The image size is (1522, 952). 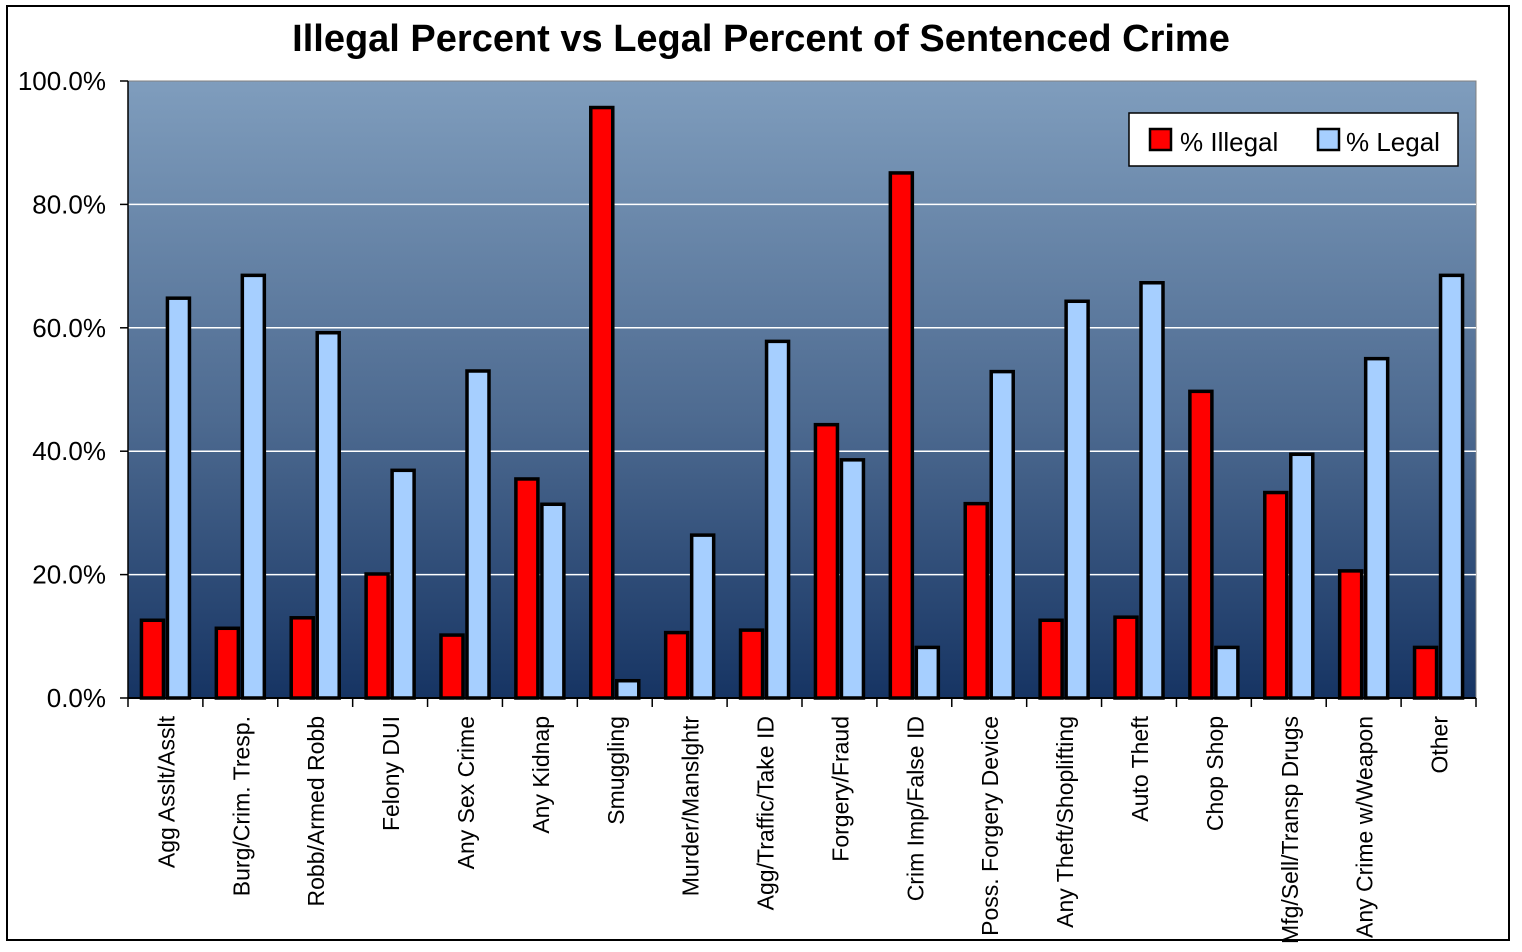 I want to click on y-tick-label: 40.0%, so click(x=69, y=451).